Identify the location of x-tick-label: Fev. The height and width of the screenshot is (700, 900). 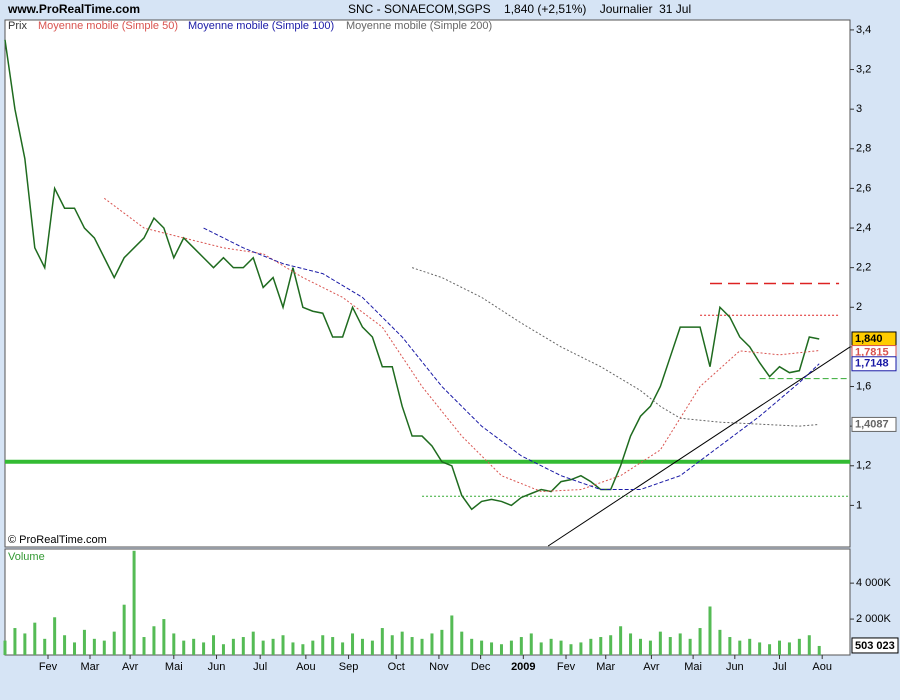
(48, 667).